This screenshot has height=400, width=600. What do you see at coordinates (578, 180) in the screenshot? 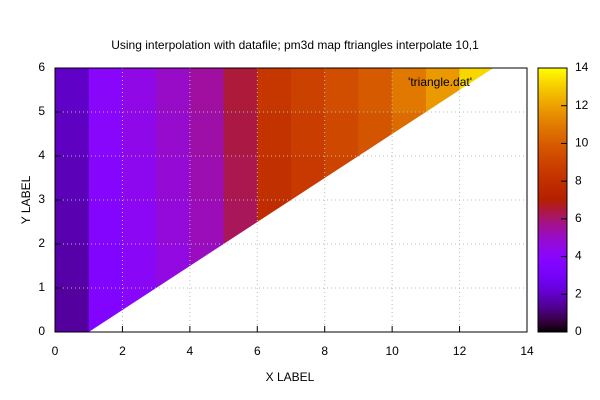
I see `colorbar-tick-label: 8` at bounding box center [578, 180].